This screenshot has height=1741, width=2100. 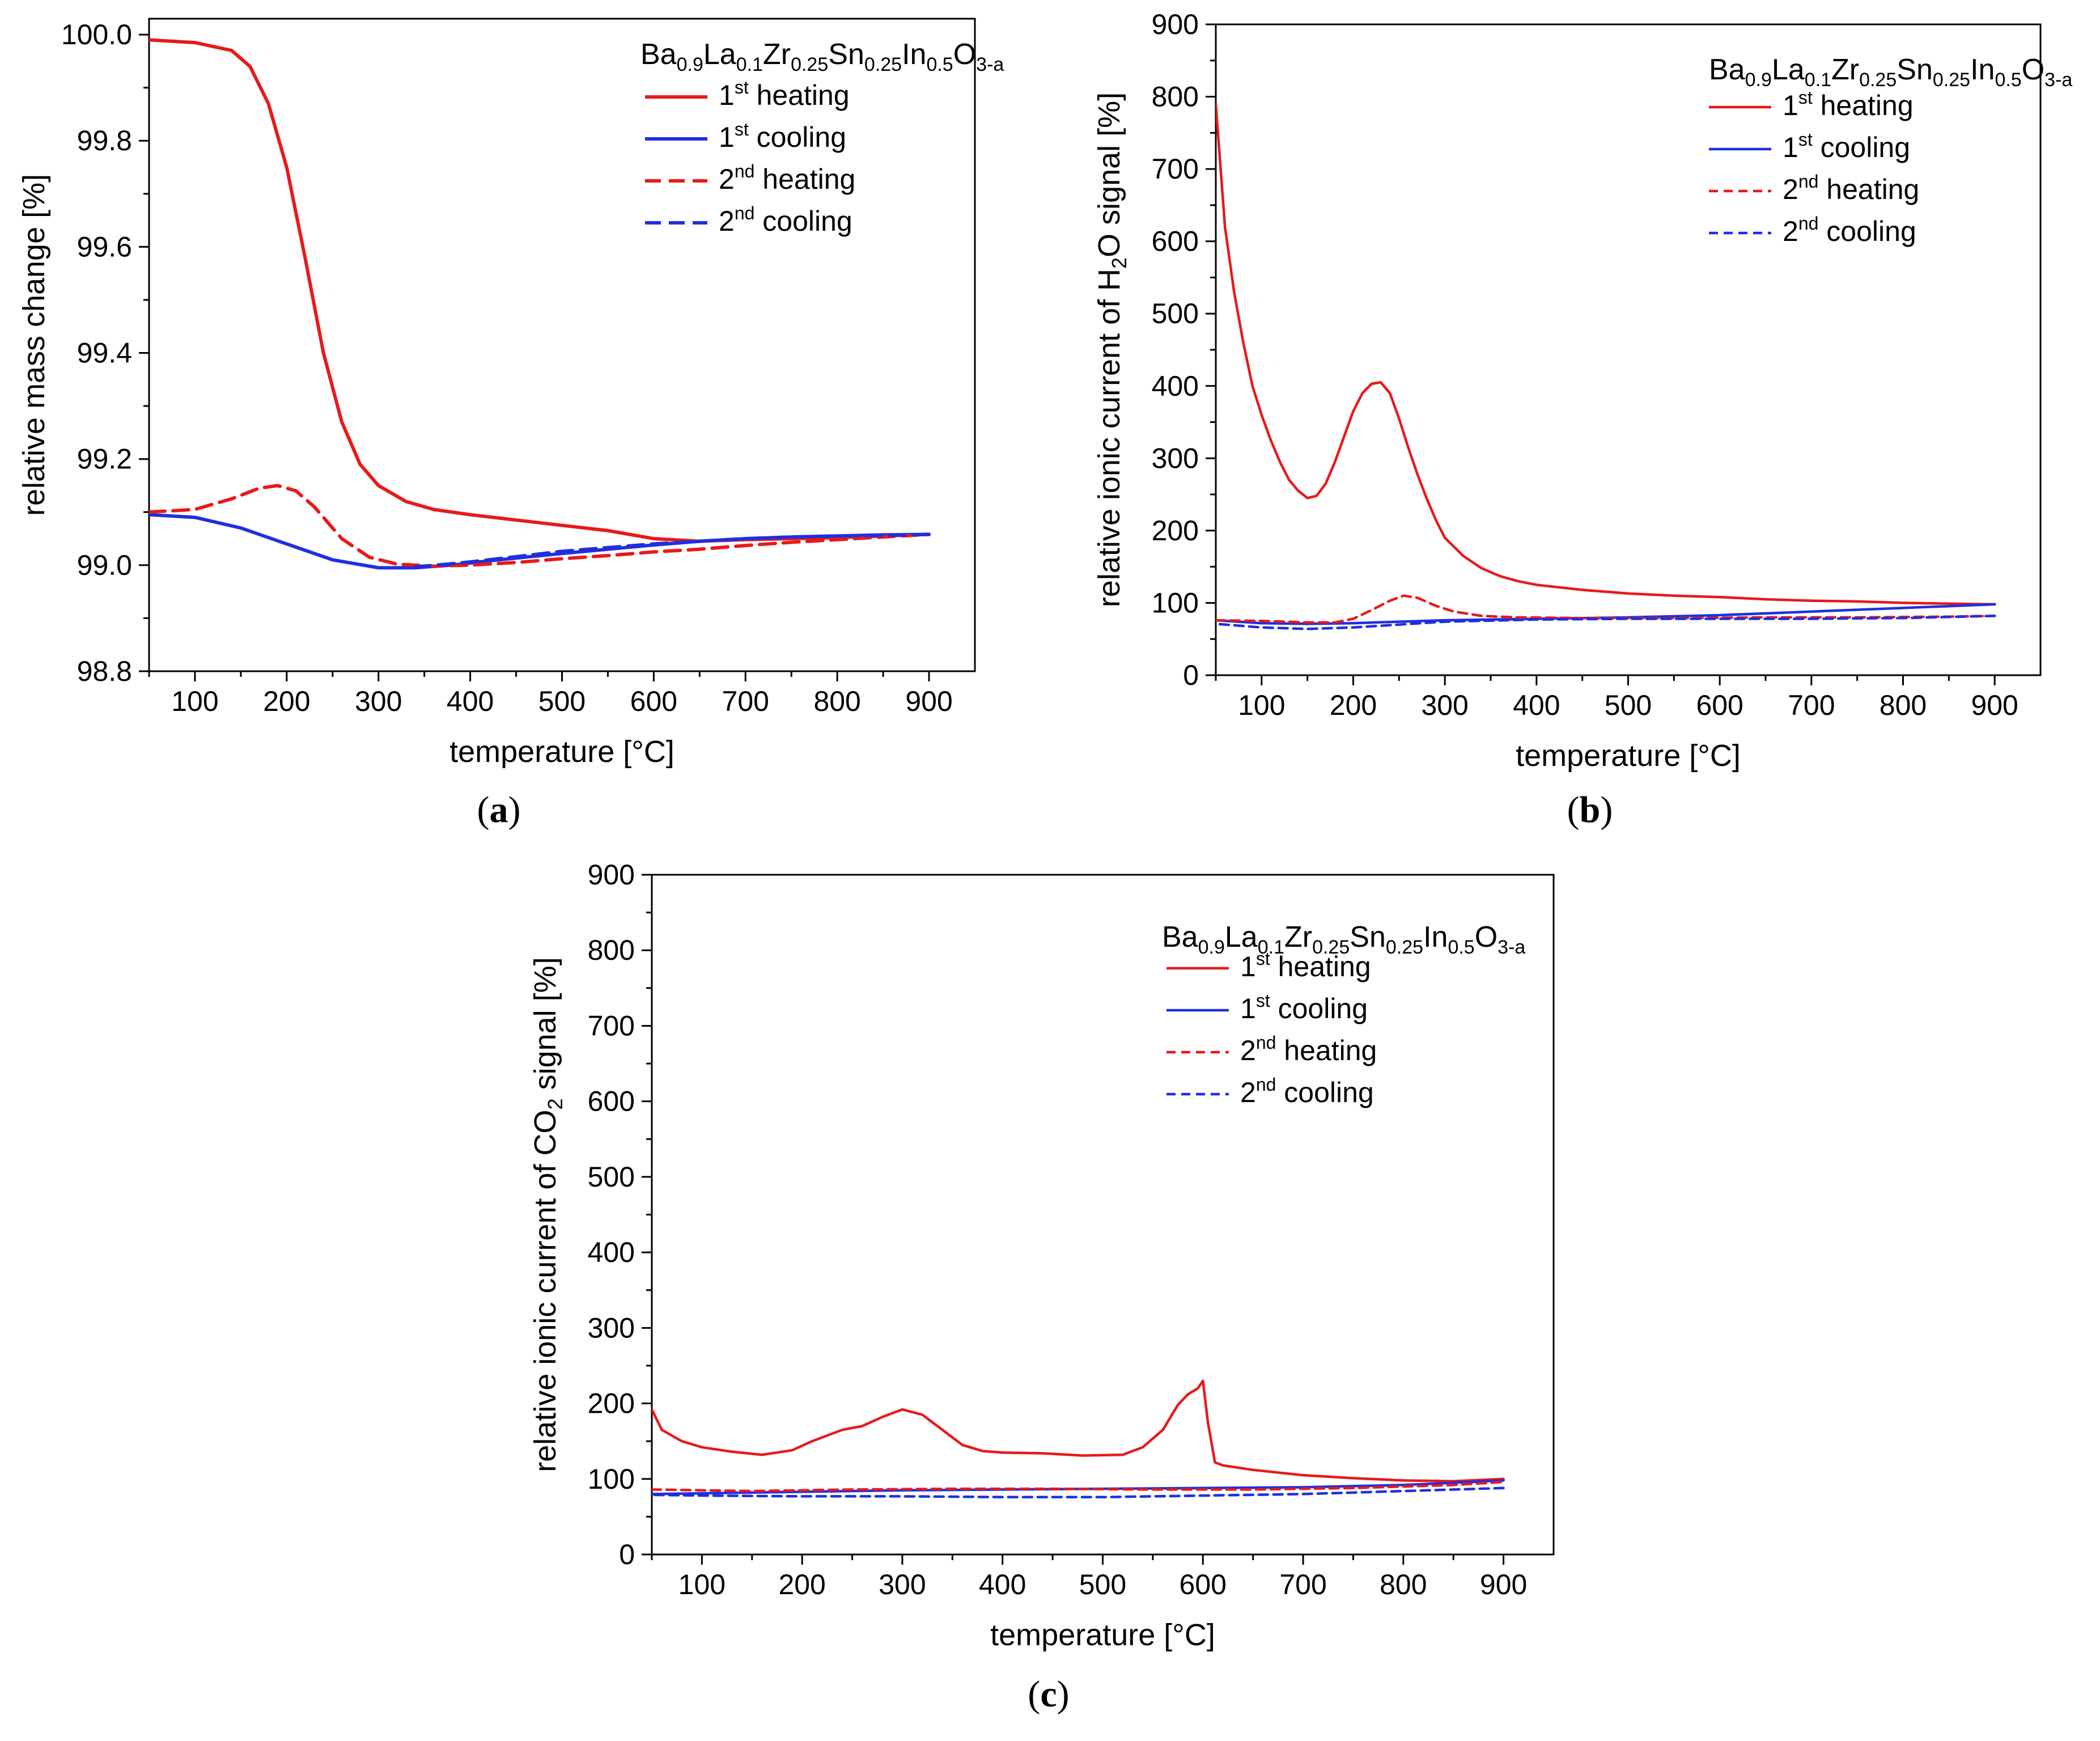 I want to click on x-tick-label: 300, so click(x=378, y=701).